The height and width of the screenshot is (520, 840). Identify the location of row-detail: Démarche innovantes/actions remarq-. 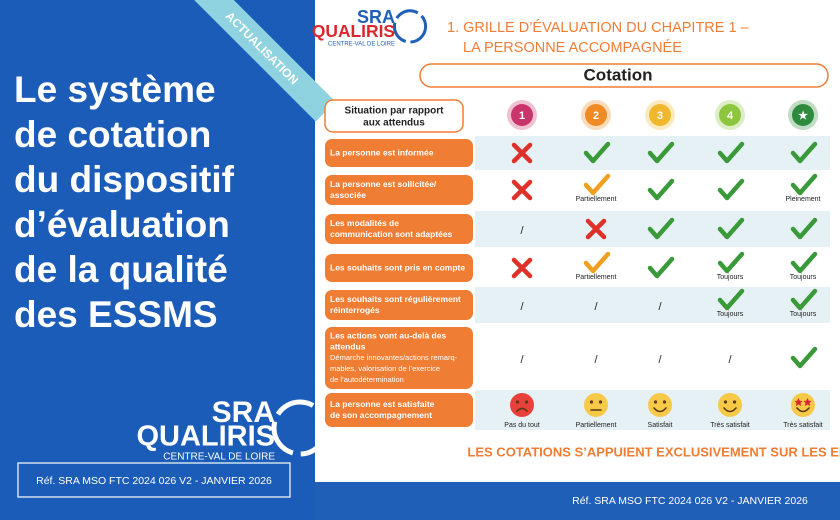
(394, 357).